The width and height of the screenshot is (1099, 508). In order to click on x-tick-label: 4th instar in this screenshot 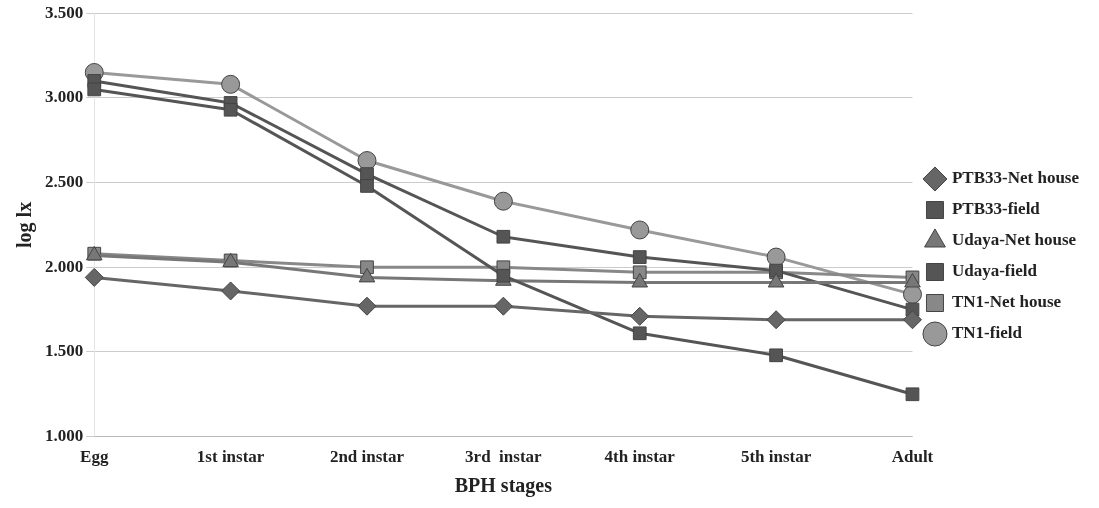, I will do `click(640, 457)`.